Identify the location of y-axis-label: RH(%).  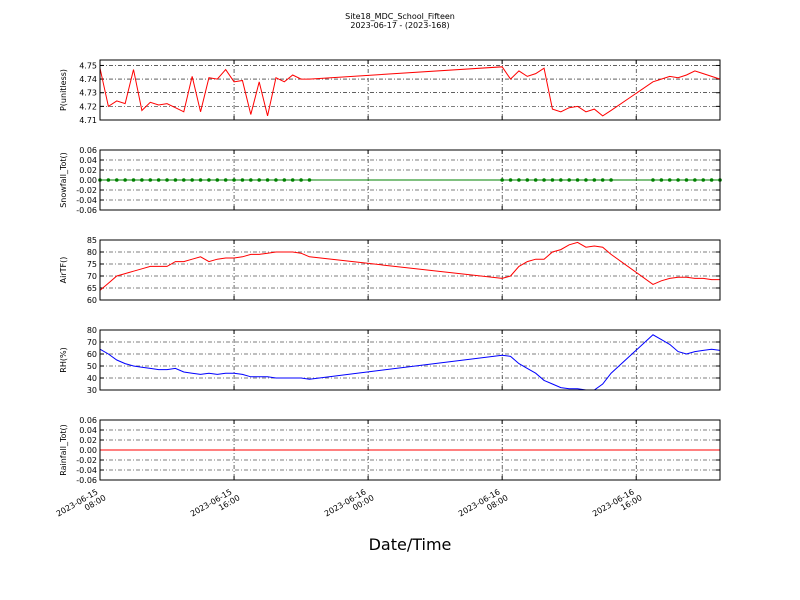
(63, 359).